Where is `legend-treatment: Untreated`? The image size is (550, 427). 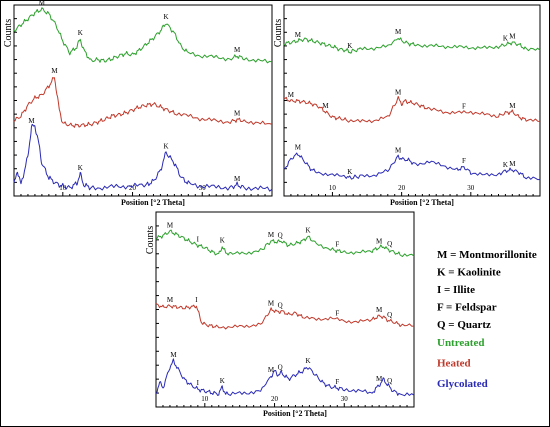 legend-treatment: Untreated is located at coordinates (460, 343).